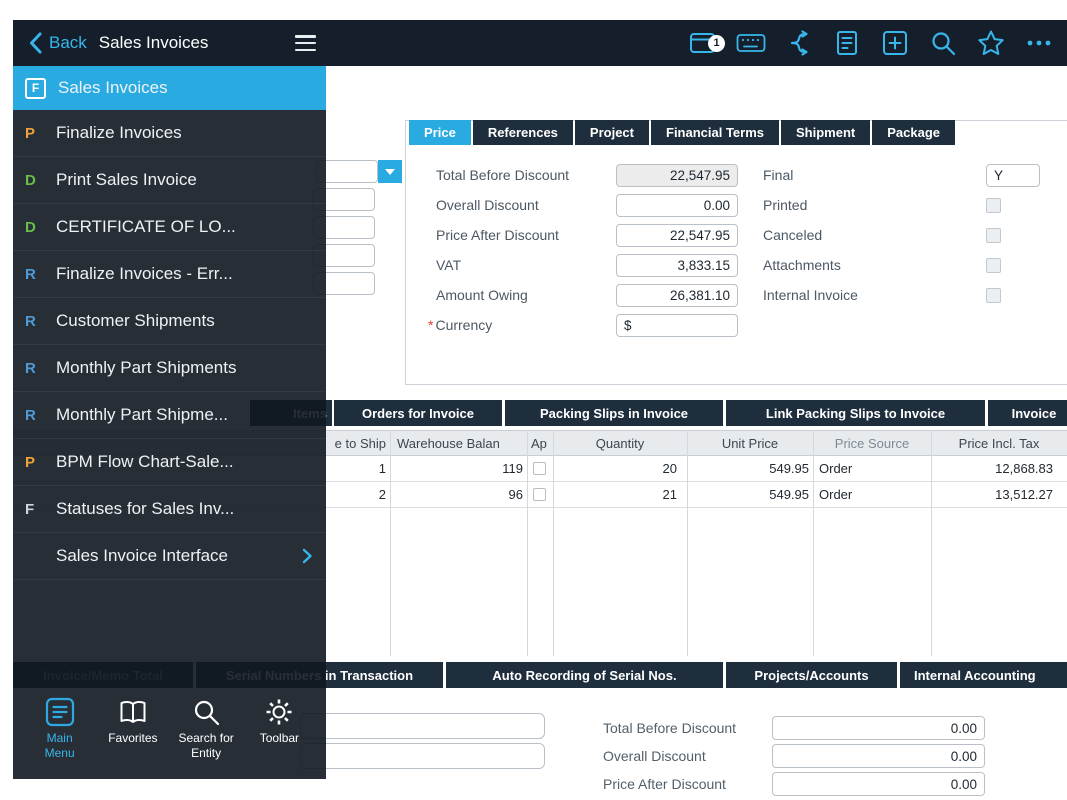 Image resolution: width=1067 pixels, height=800 pixels. I want to click on form-type-icon: F, so click(35, 88).